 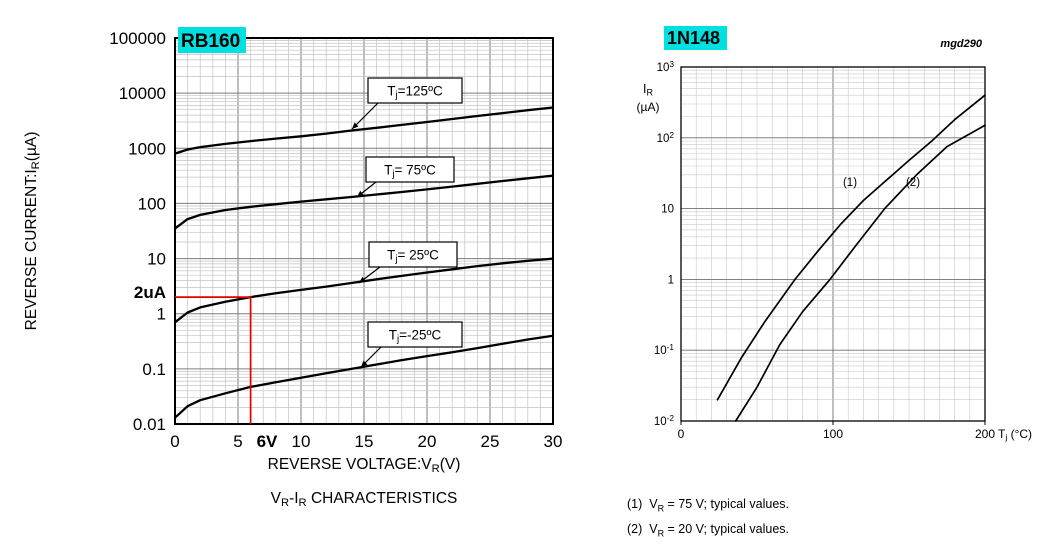 What do you see at coordinates (32, 231) in the screenshot?
I see `y-axis-label: REVERSE CURRENT:IR(µA)` at bounding box center [32, 231].